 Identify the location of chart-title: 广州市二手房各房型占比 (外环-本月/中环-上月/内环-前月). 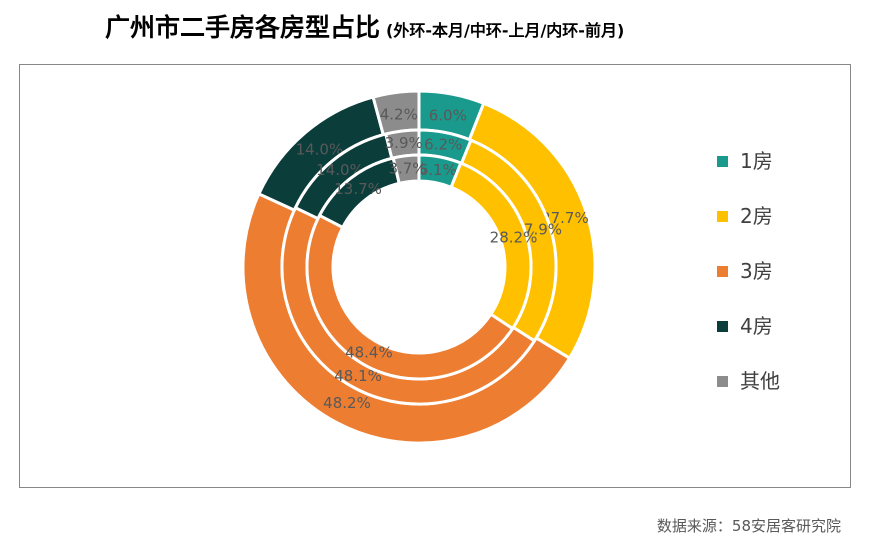
(364, 26).